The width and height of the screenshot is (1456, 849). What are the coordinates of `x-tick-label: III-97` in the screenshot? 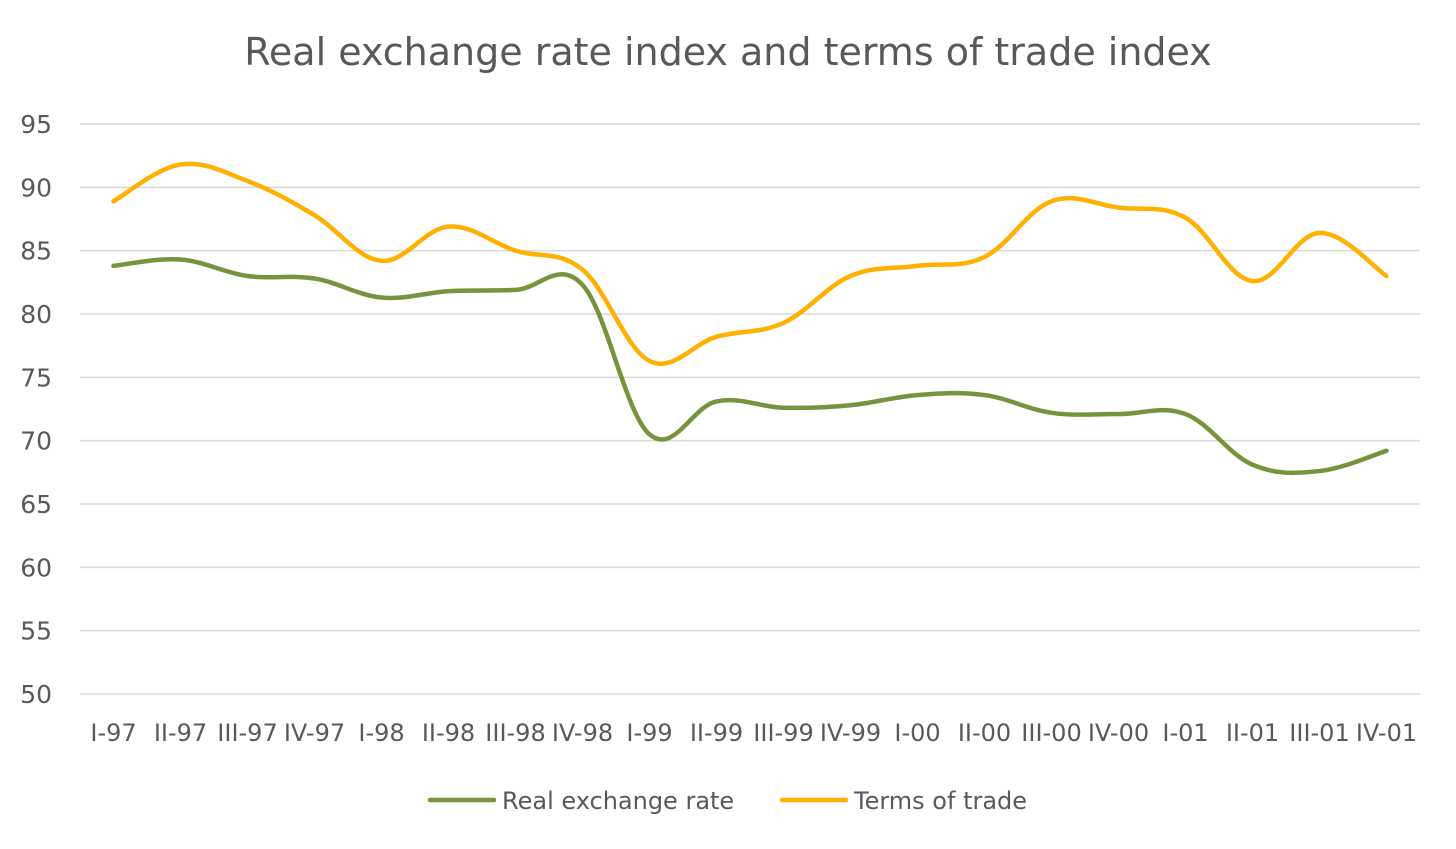 It's located at (247, 733).